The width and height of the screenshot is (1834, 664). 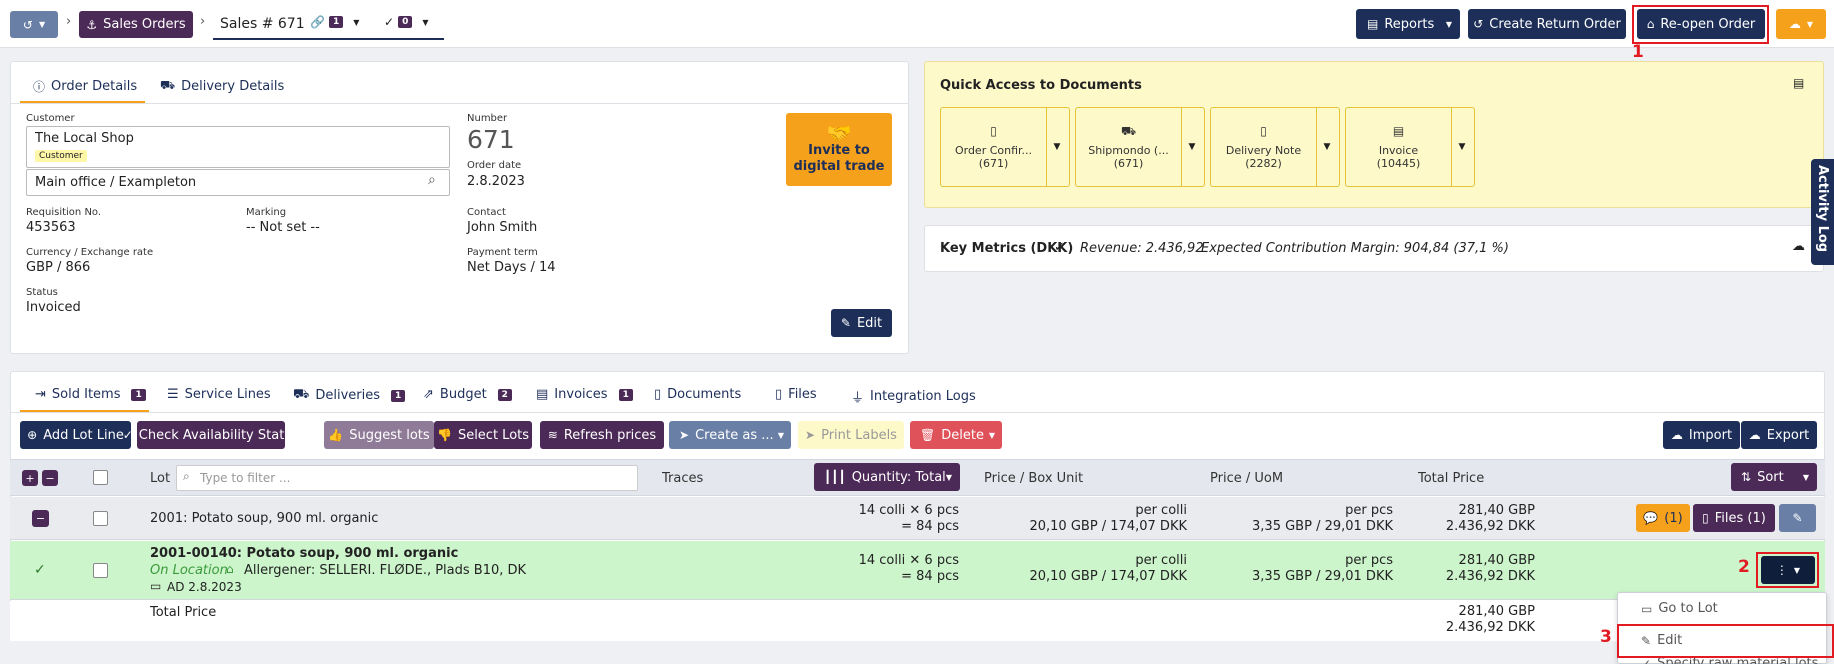 I want to click on file-icon: ▯, so click(x=779, y=394).